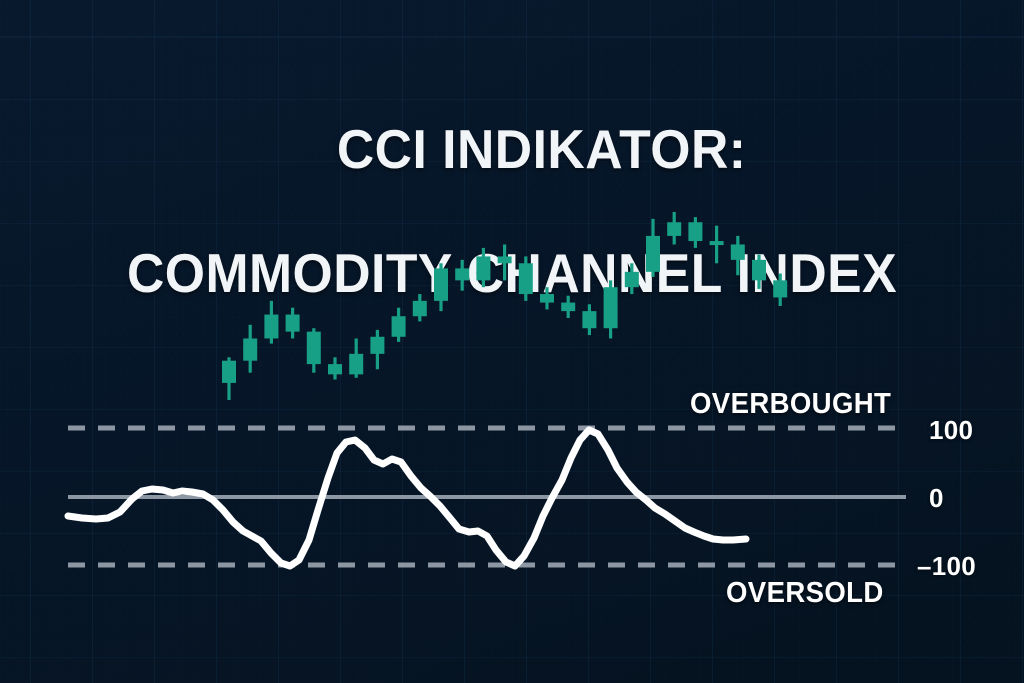  What do you see at coordinates (541, 149) in the screenshot?
I see `title-line-1: CCI INDIKATOR:` at bounding box center [541, 149].